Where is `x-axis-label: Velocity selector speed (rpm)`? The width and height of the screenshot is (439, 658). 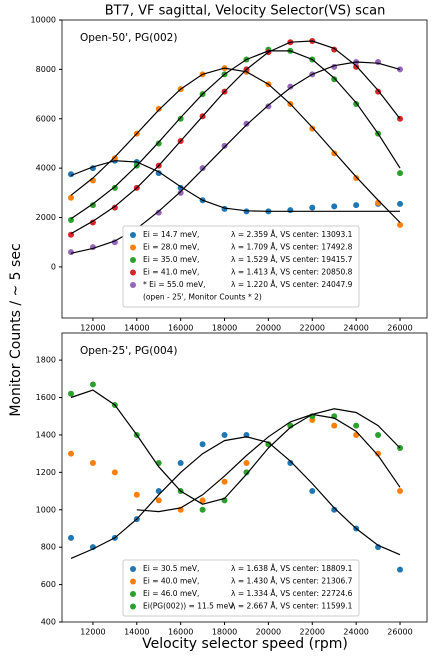 x-axis-label: Velocity selector speed (rpm) is located at coordinates (245, 644).